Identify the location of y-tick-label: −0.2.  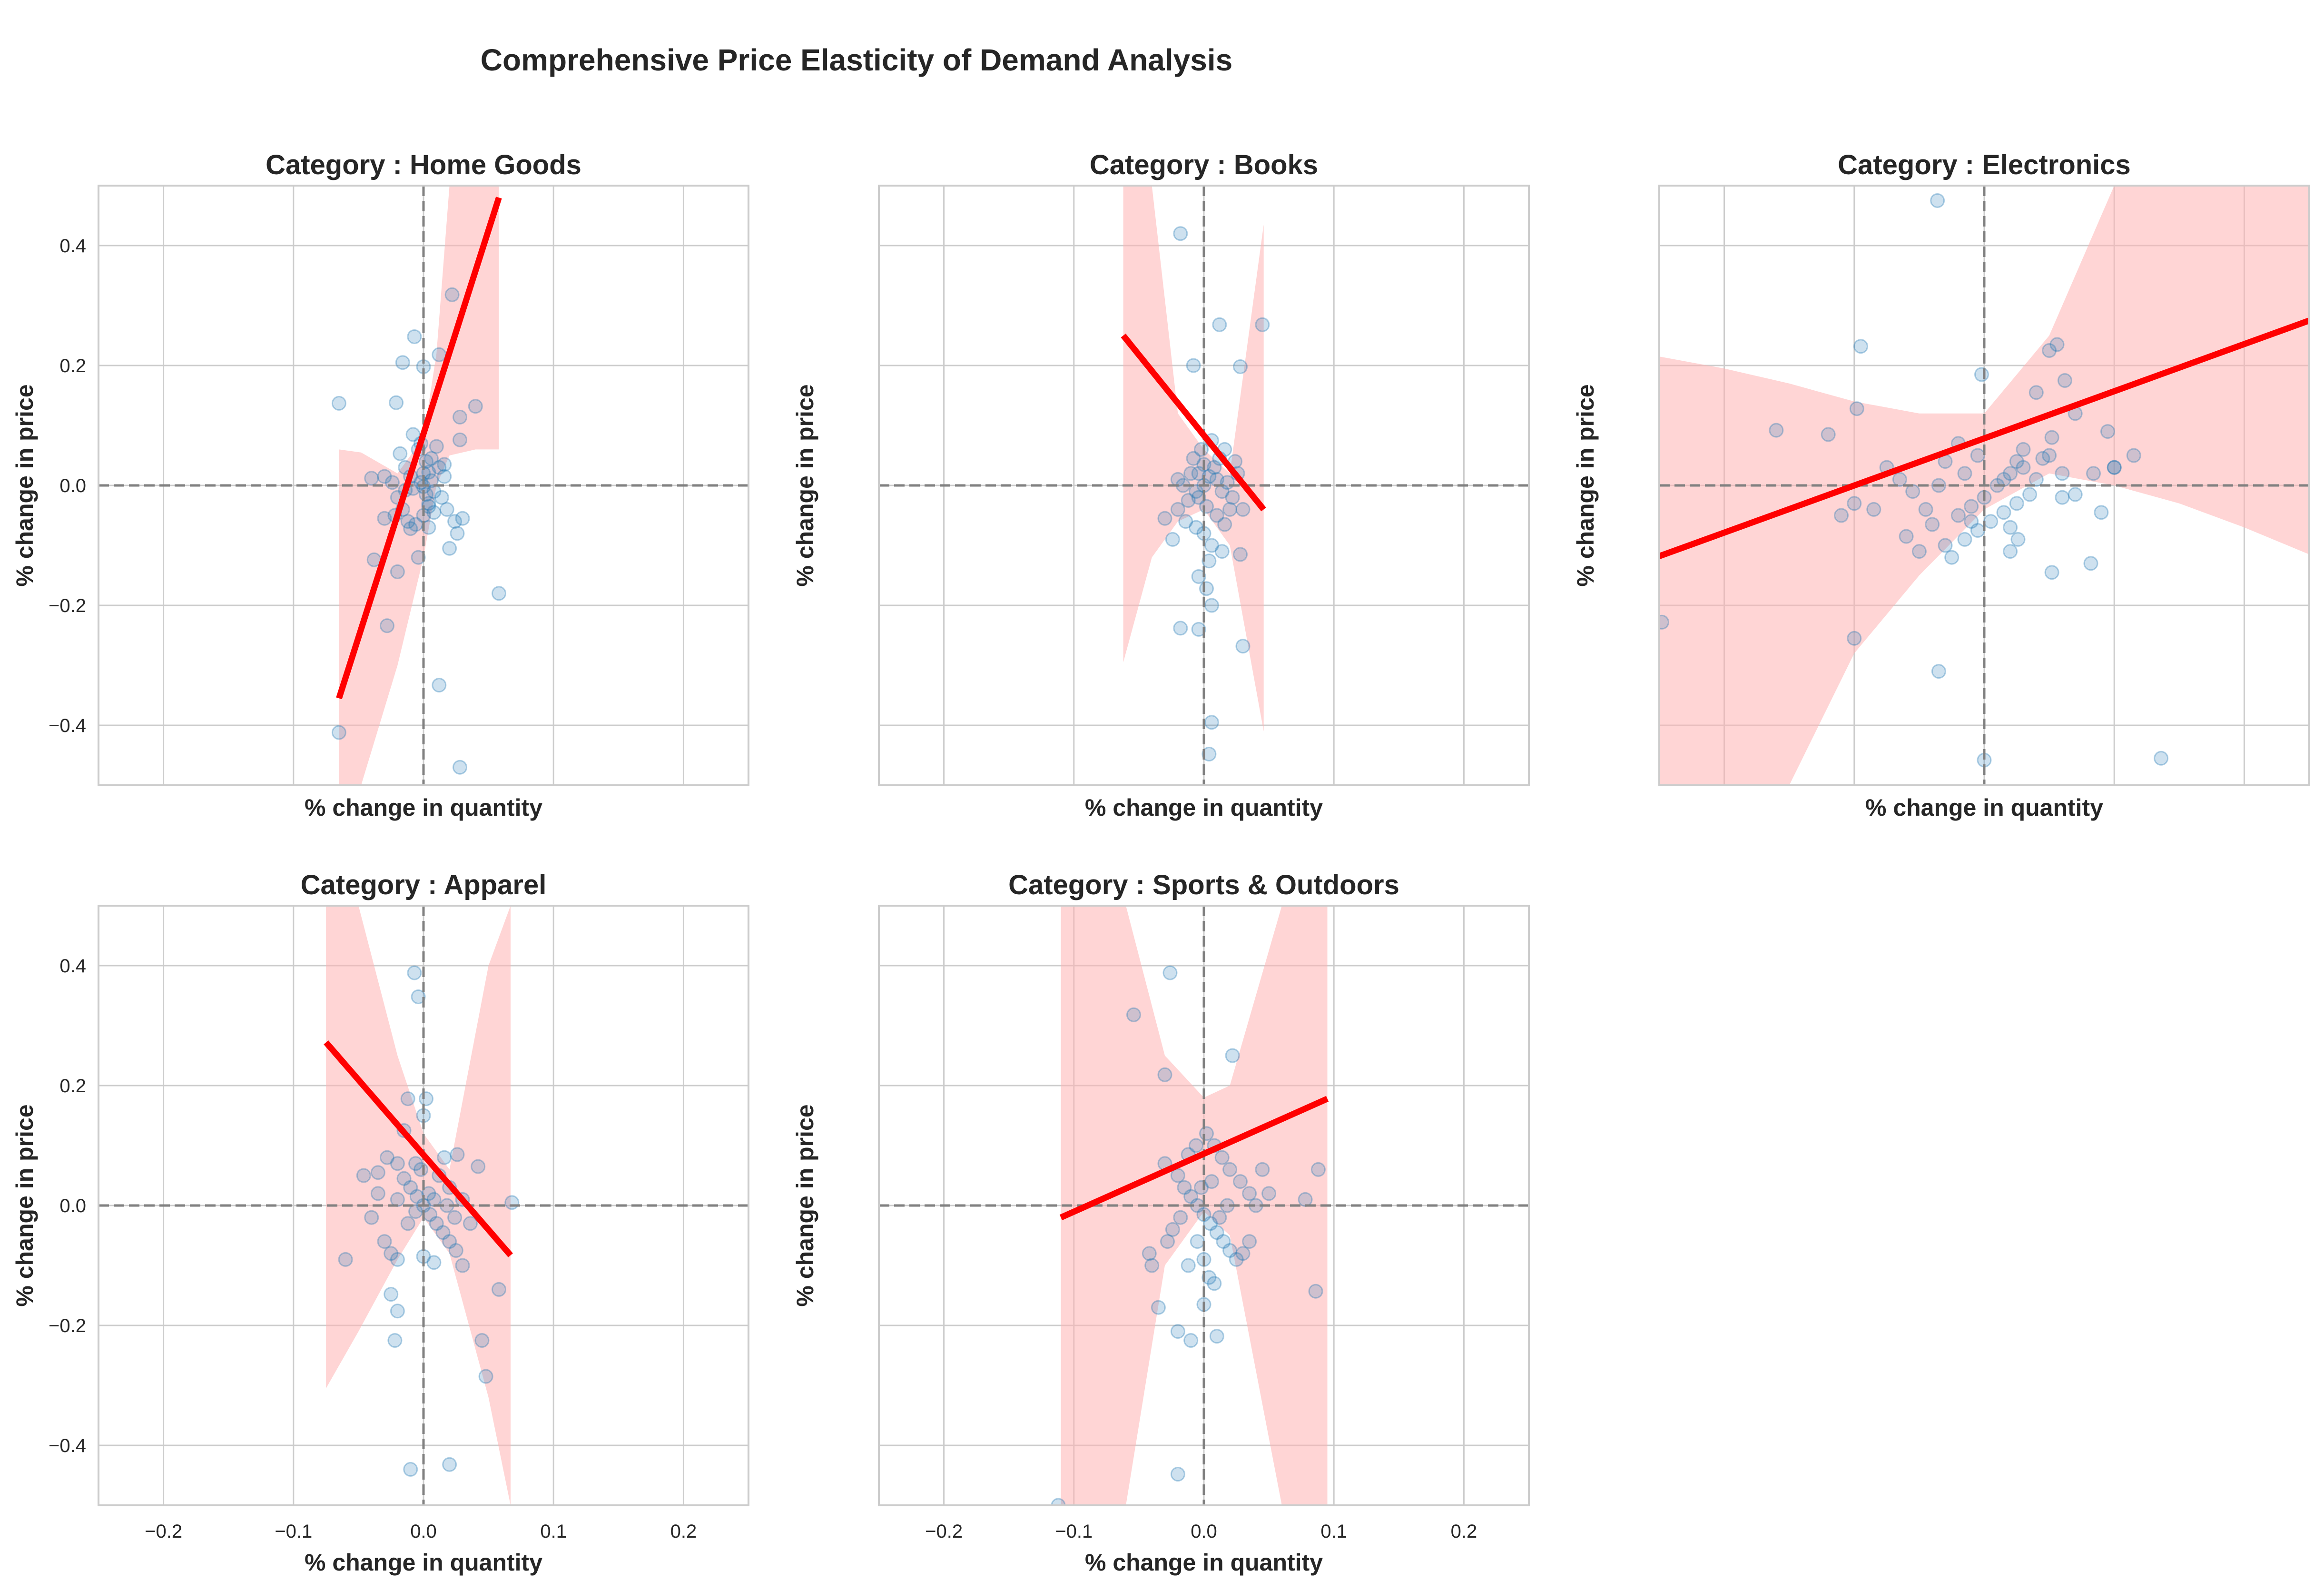
(67, 1325).